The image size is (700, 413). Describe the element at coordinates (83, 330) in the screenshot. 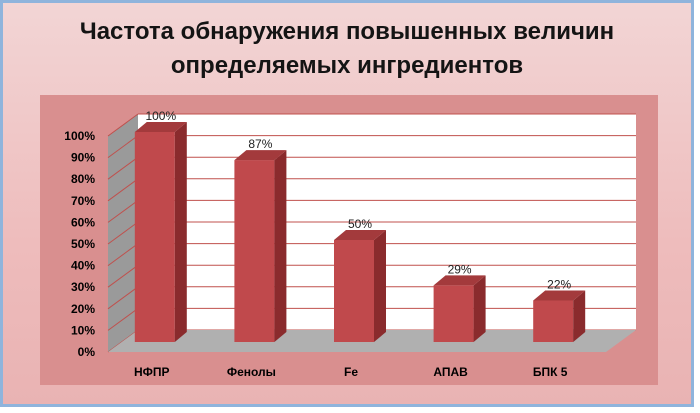

I see `y-tick-label: 10%` at that location.